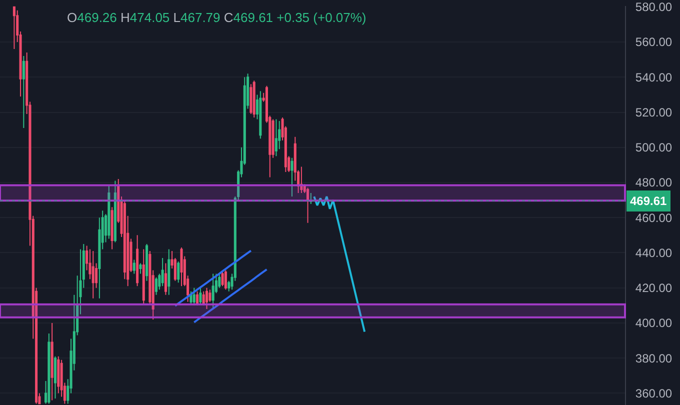 The image size is (680, 405). Describe the element at coordinates (653, 358) in the screenshot. I see `y-tick-label: 380.00` at that location.